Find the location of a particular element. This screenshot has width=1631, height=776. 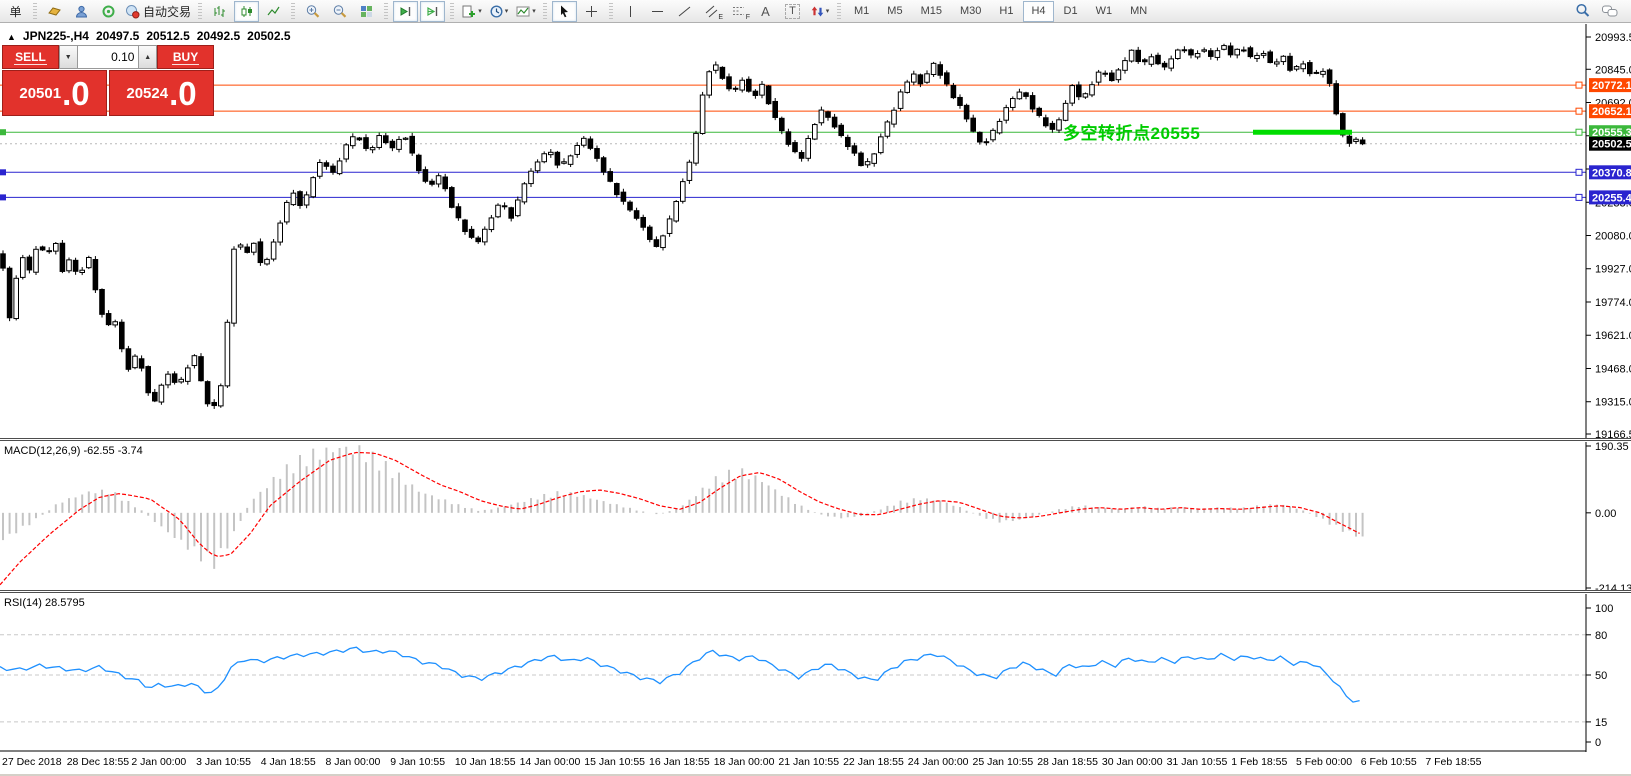

date-tick-label: 31 Jan 10:55 is located at coordinates (1197, 762).